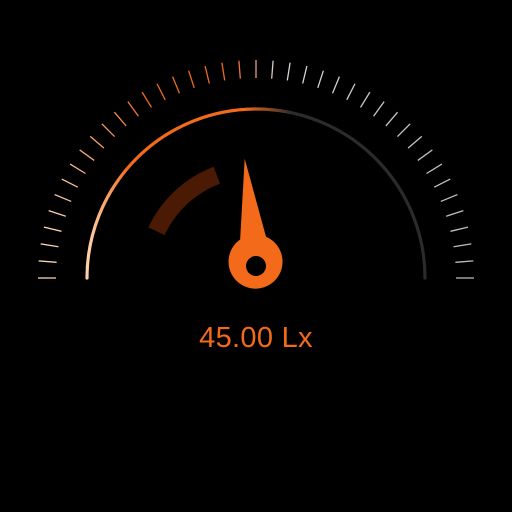  I want to click on gauge-progress-arc, so click(184, 201).